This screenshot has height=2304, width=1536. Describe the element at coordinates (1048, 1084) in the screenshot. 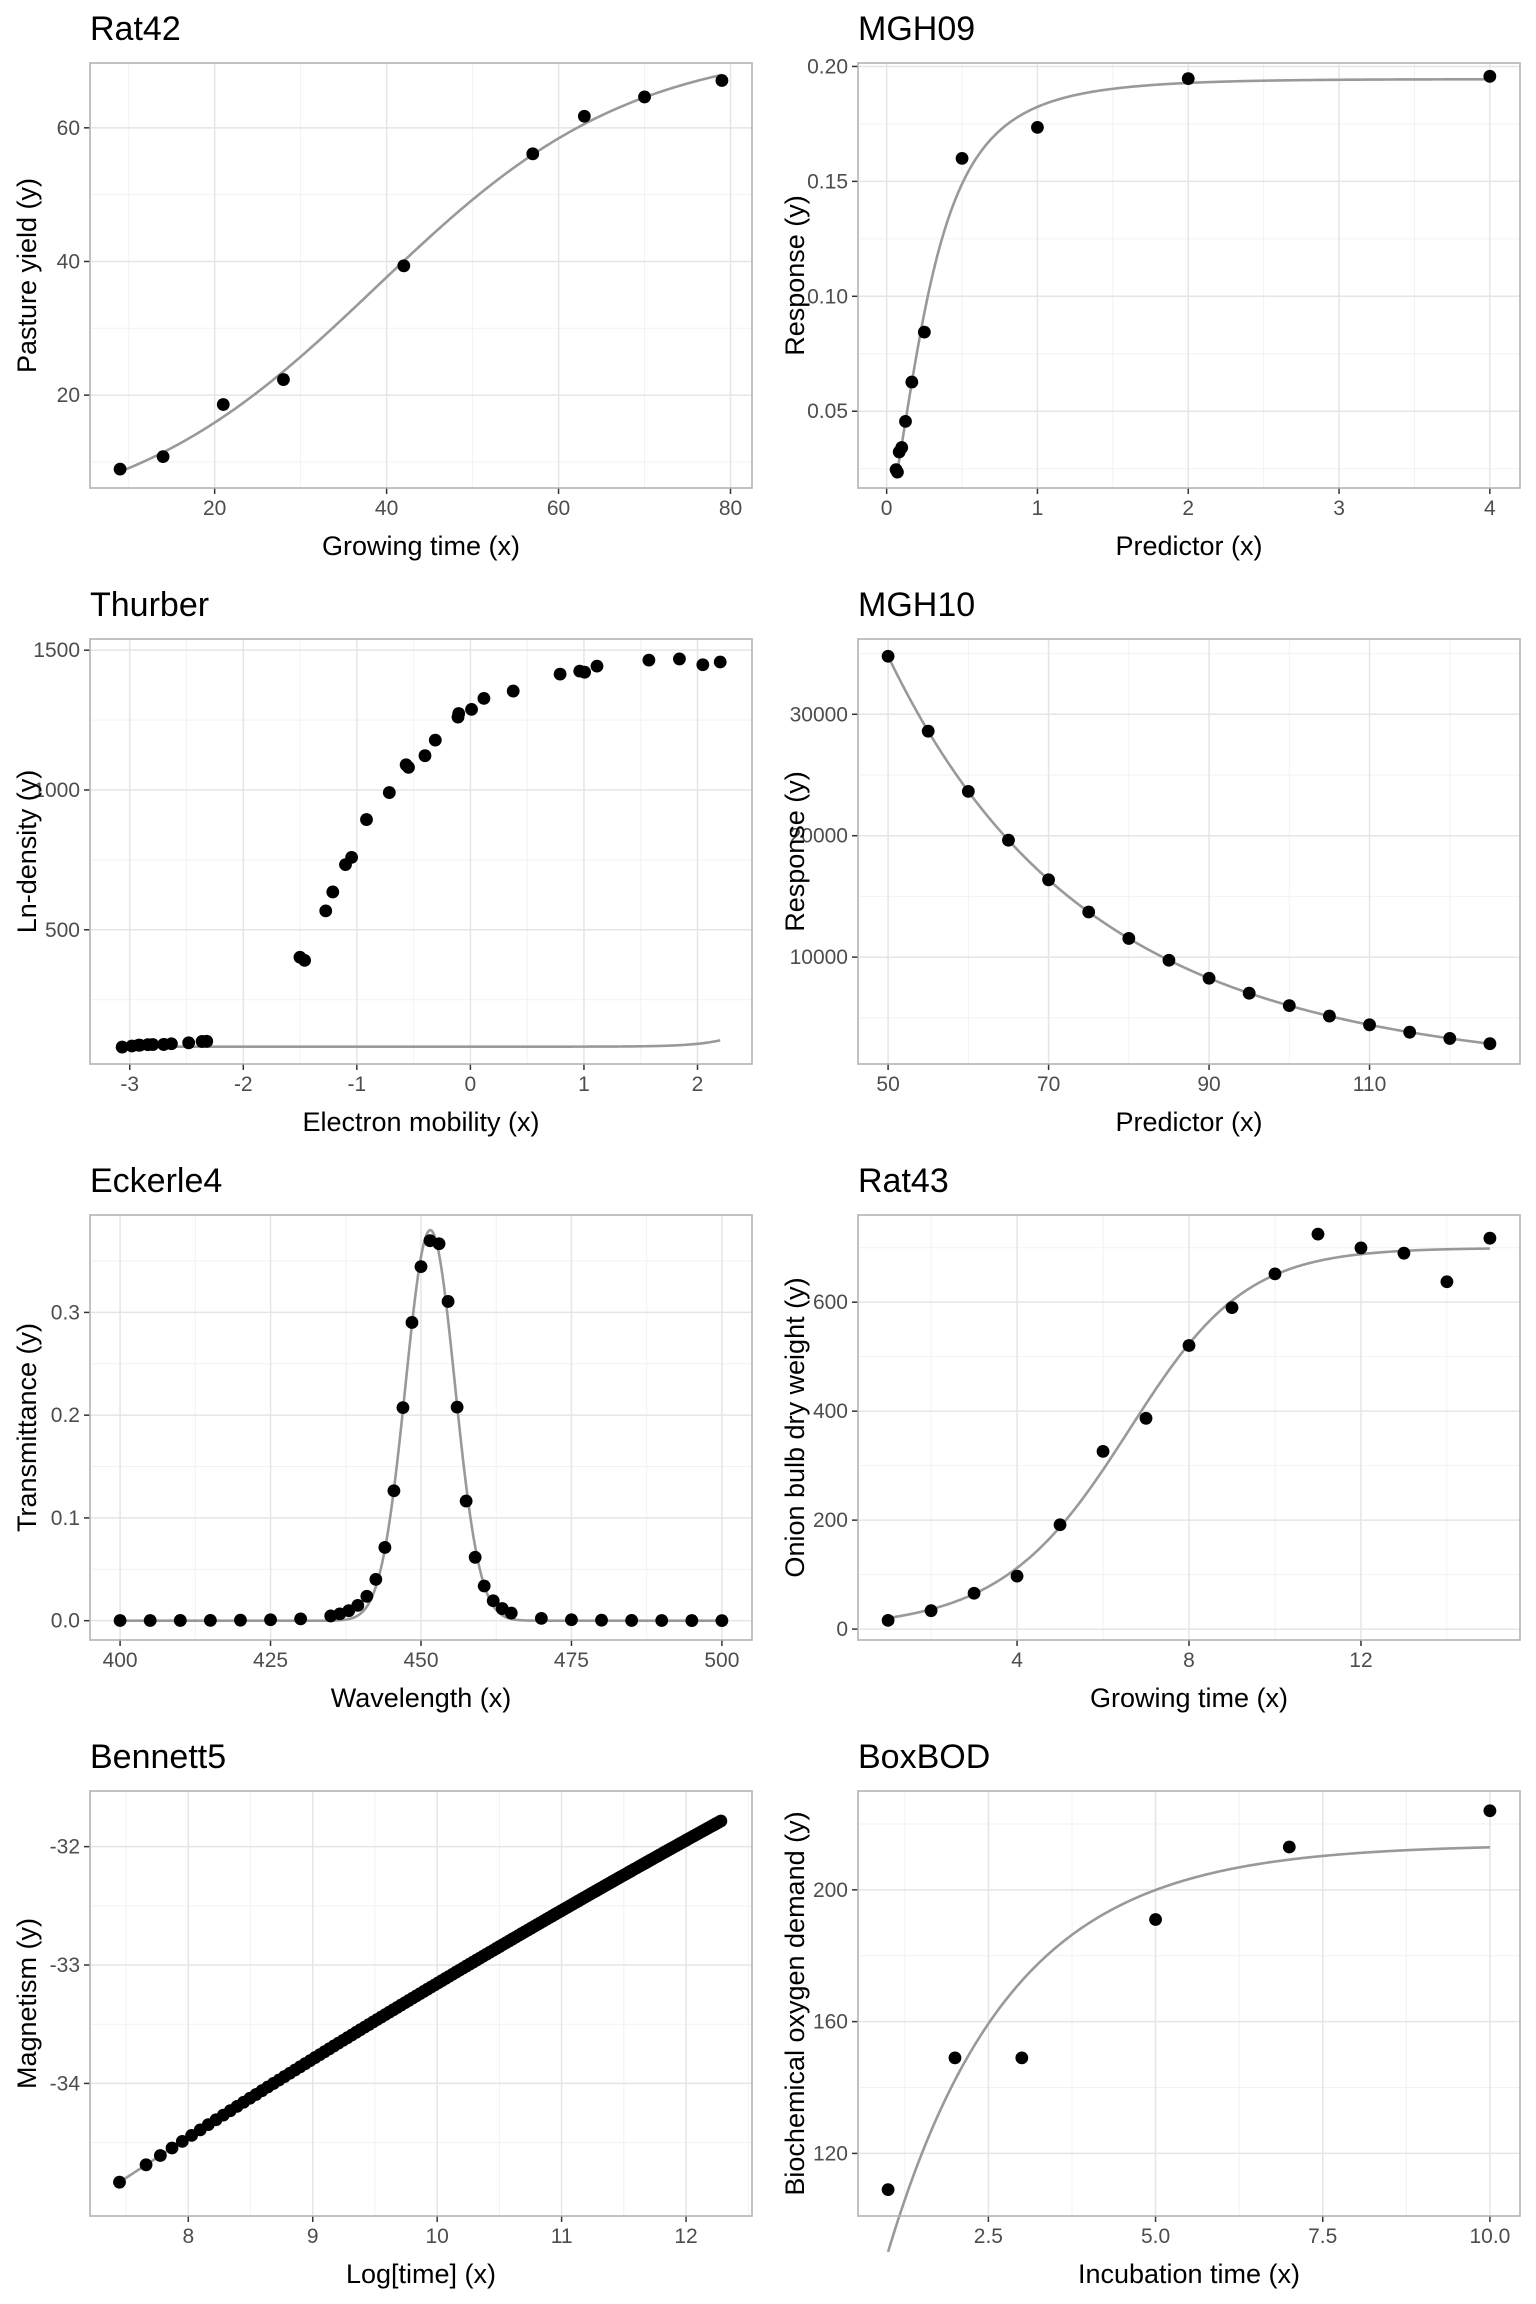

I see `tick-label-x: 70` at that location.